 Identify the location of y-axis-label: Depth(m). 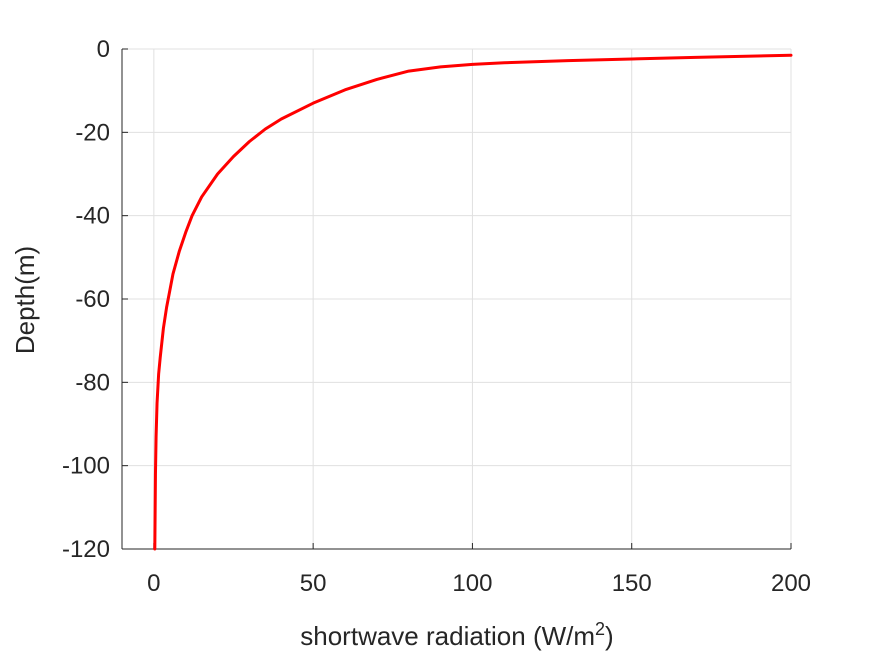
(25, 300).